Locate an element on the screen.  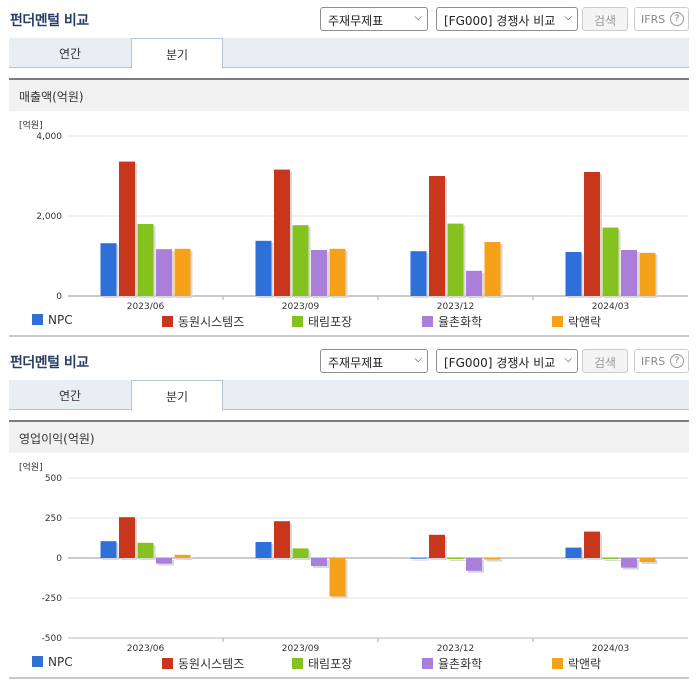
y-tick-label: 500 is located at coordinates (53, 479).